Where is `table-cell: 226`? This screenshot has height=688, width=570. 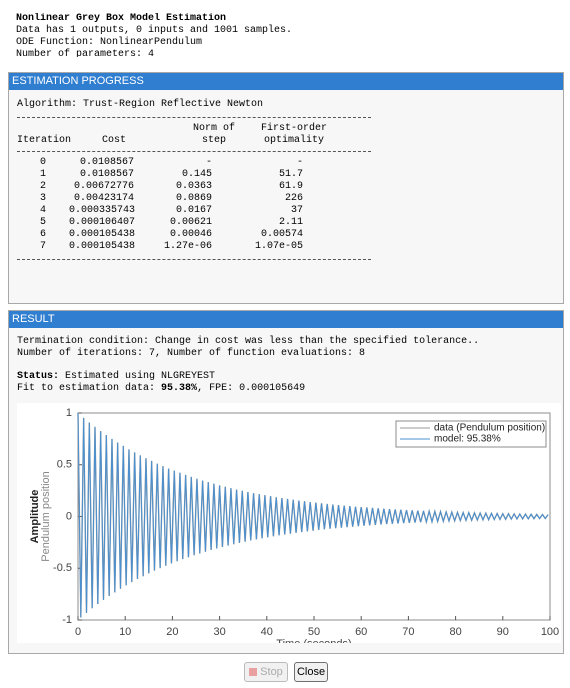 table-cell: 226 is located at coordinates (293, 198).